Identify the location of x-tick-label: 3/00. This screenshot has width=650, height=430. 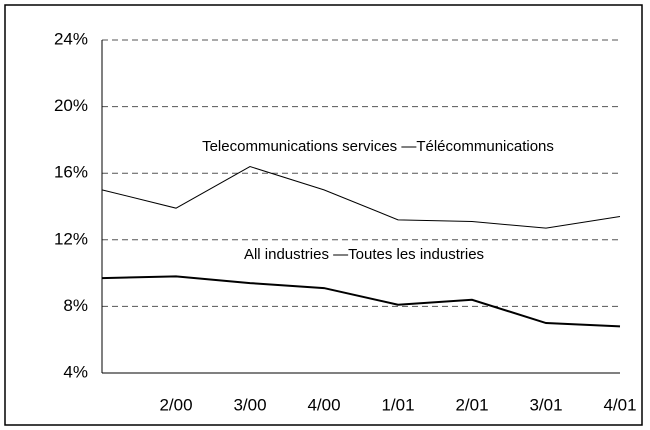
(249, 404).